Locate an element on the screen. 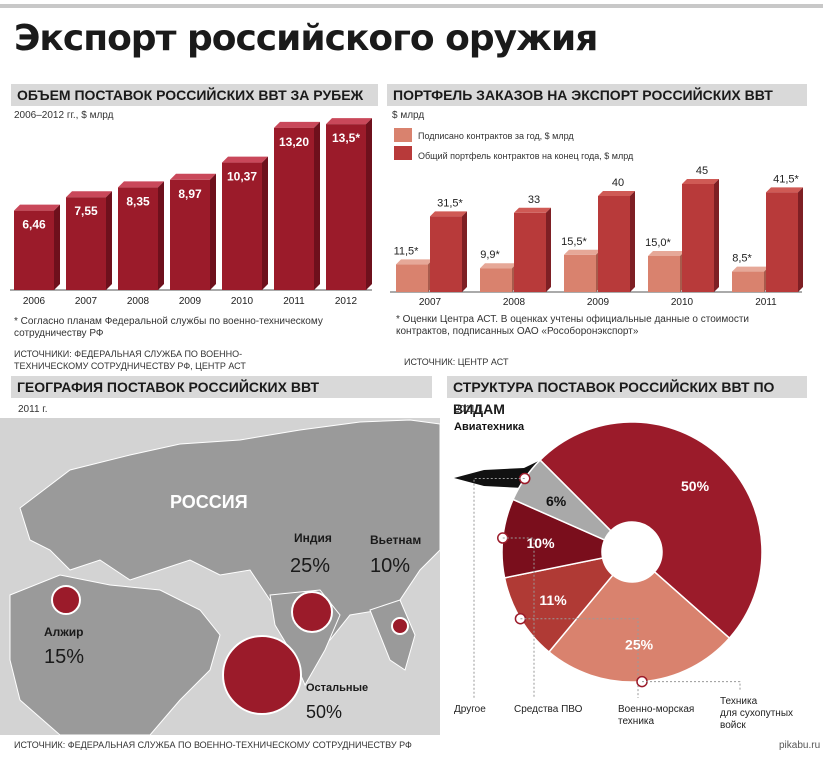  volume-category-label: 2012 is located at coordinates (346, 301).